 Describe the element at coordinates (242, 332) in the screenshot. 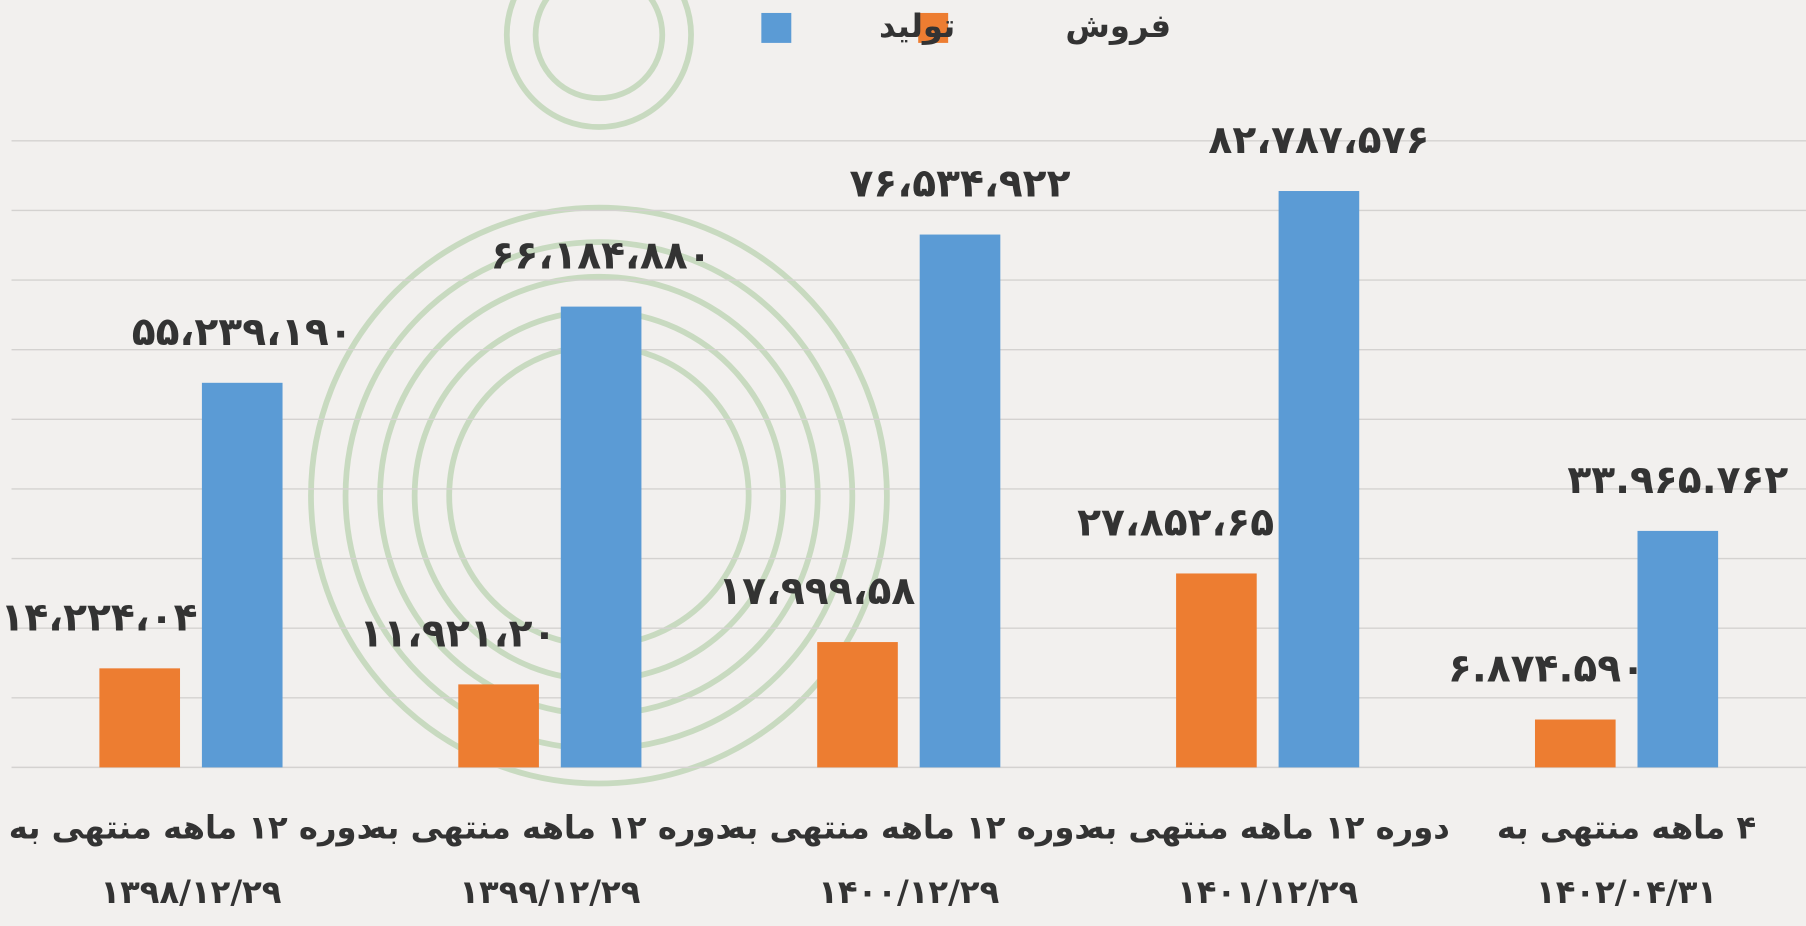

I see `data-label: ۵۵،۲۳۹،۱۹۰` at that location.